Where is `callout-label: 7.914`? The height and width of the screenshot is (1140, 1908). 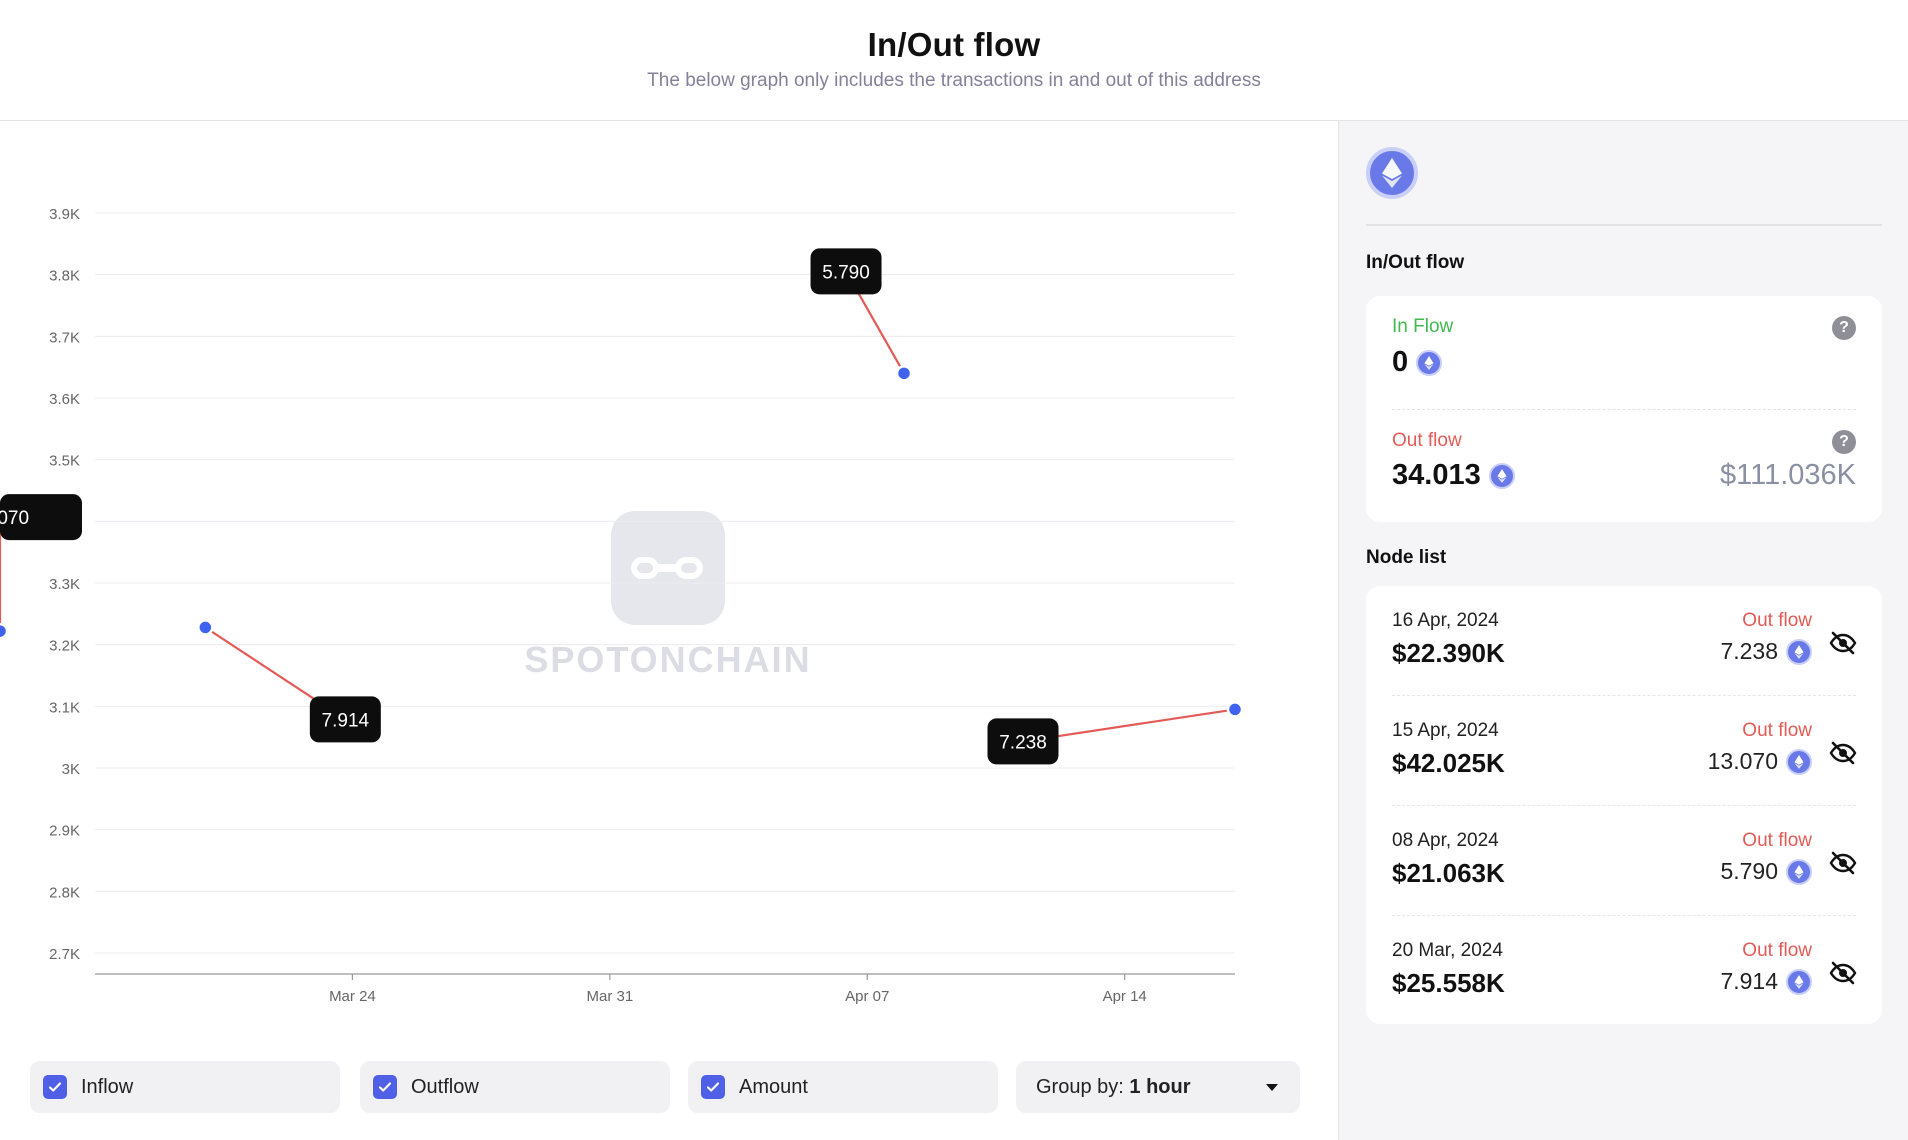
callout-label: 7.914 is located at coordinates (346, 720).